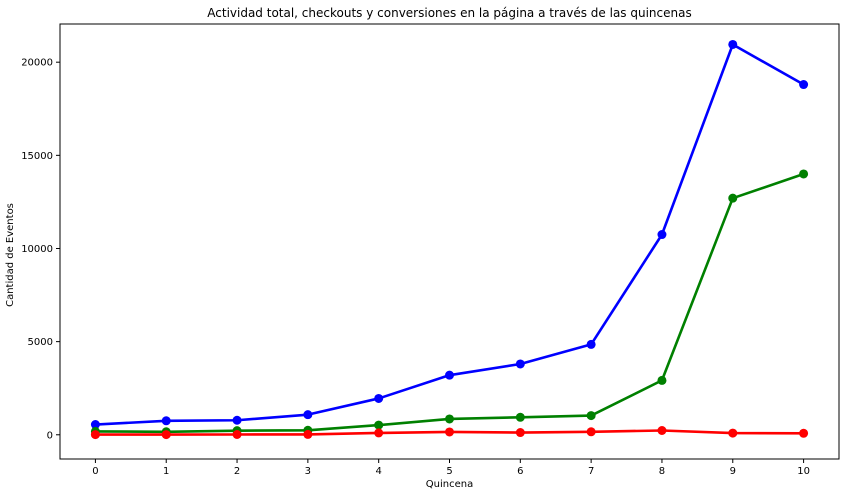  What do you see at coordinates (166, 471) in the screenshot?
I see `x-tick-label: 1` at bounding box center [166, 471].